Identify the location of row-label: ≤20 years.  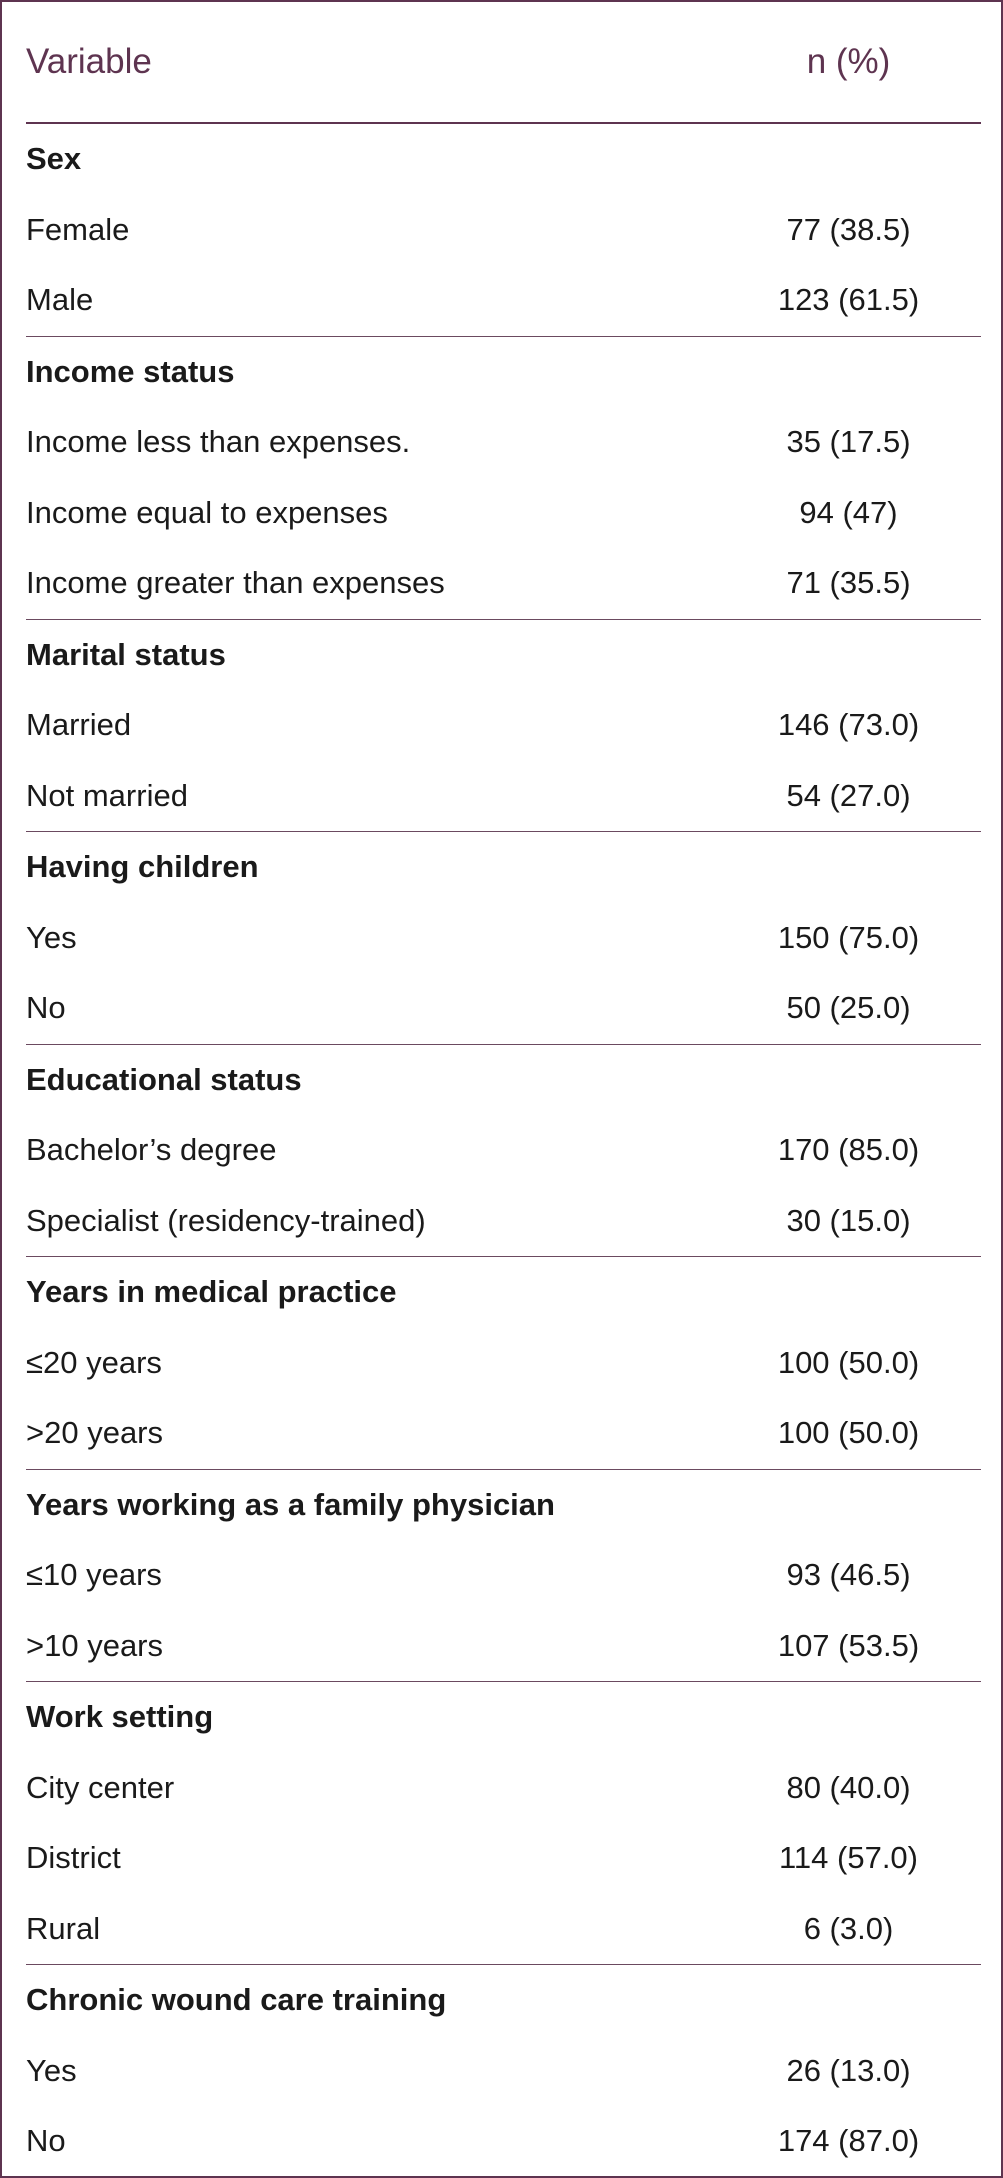
(94, 1362).